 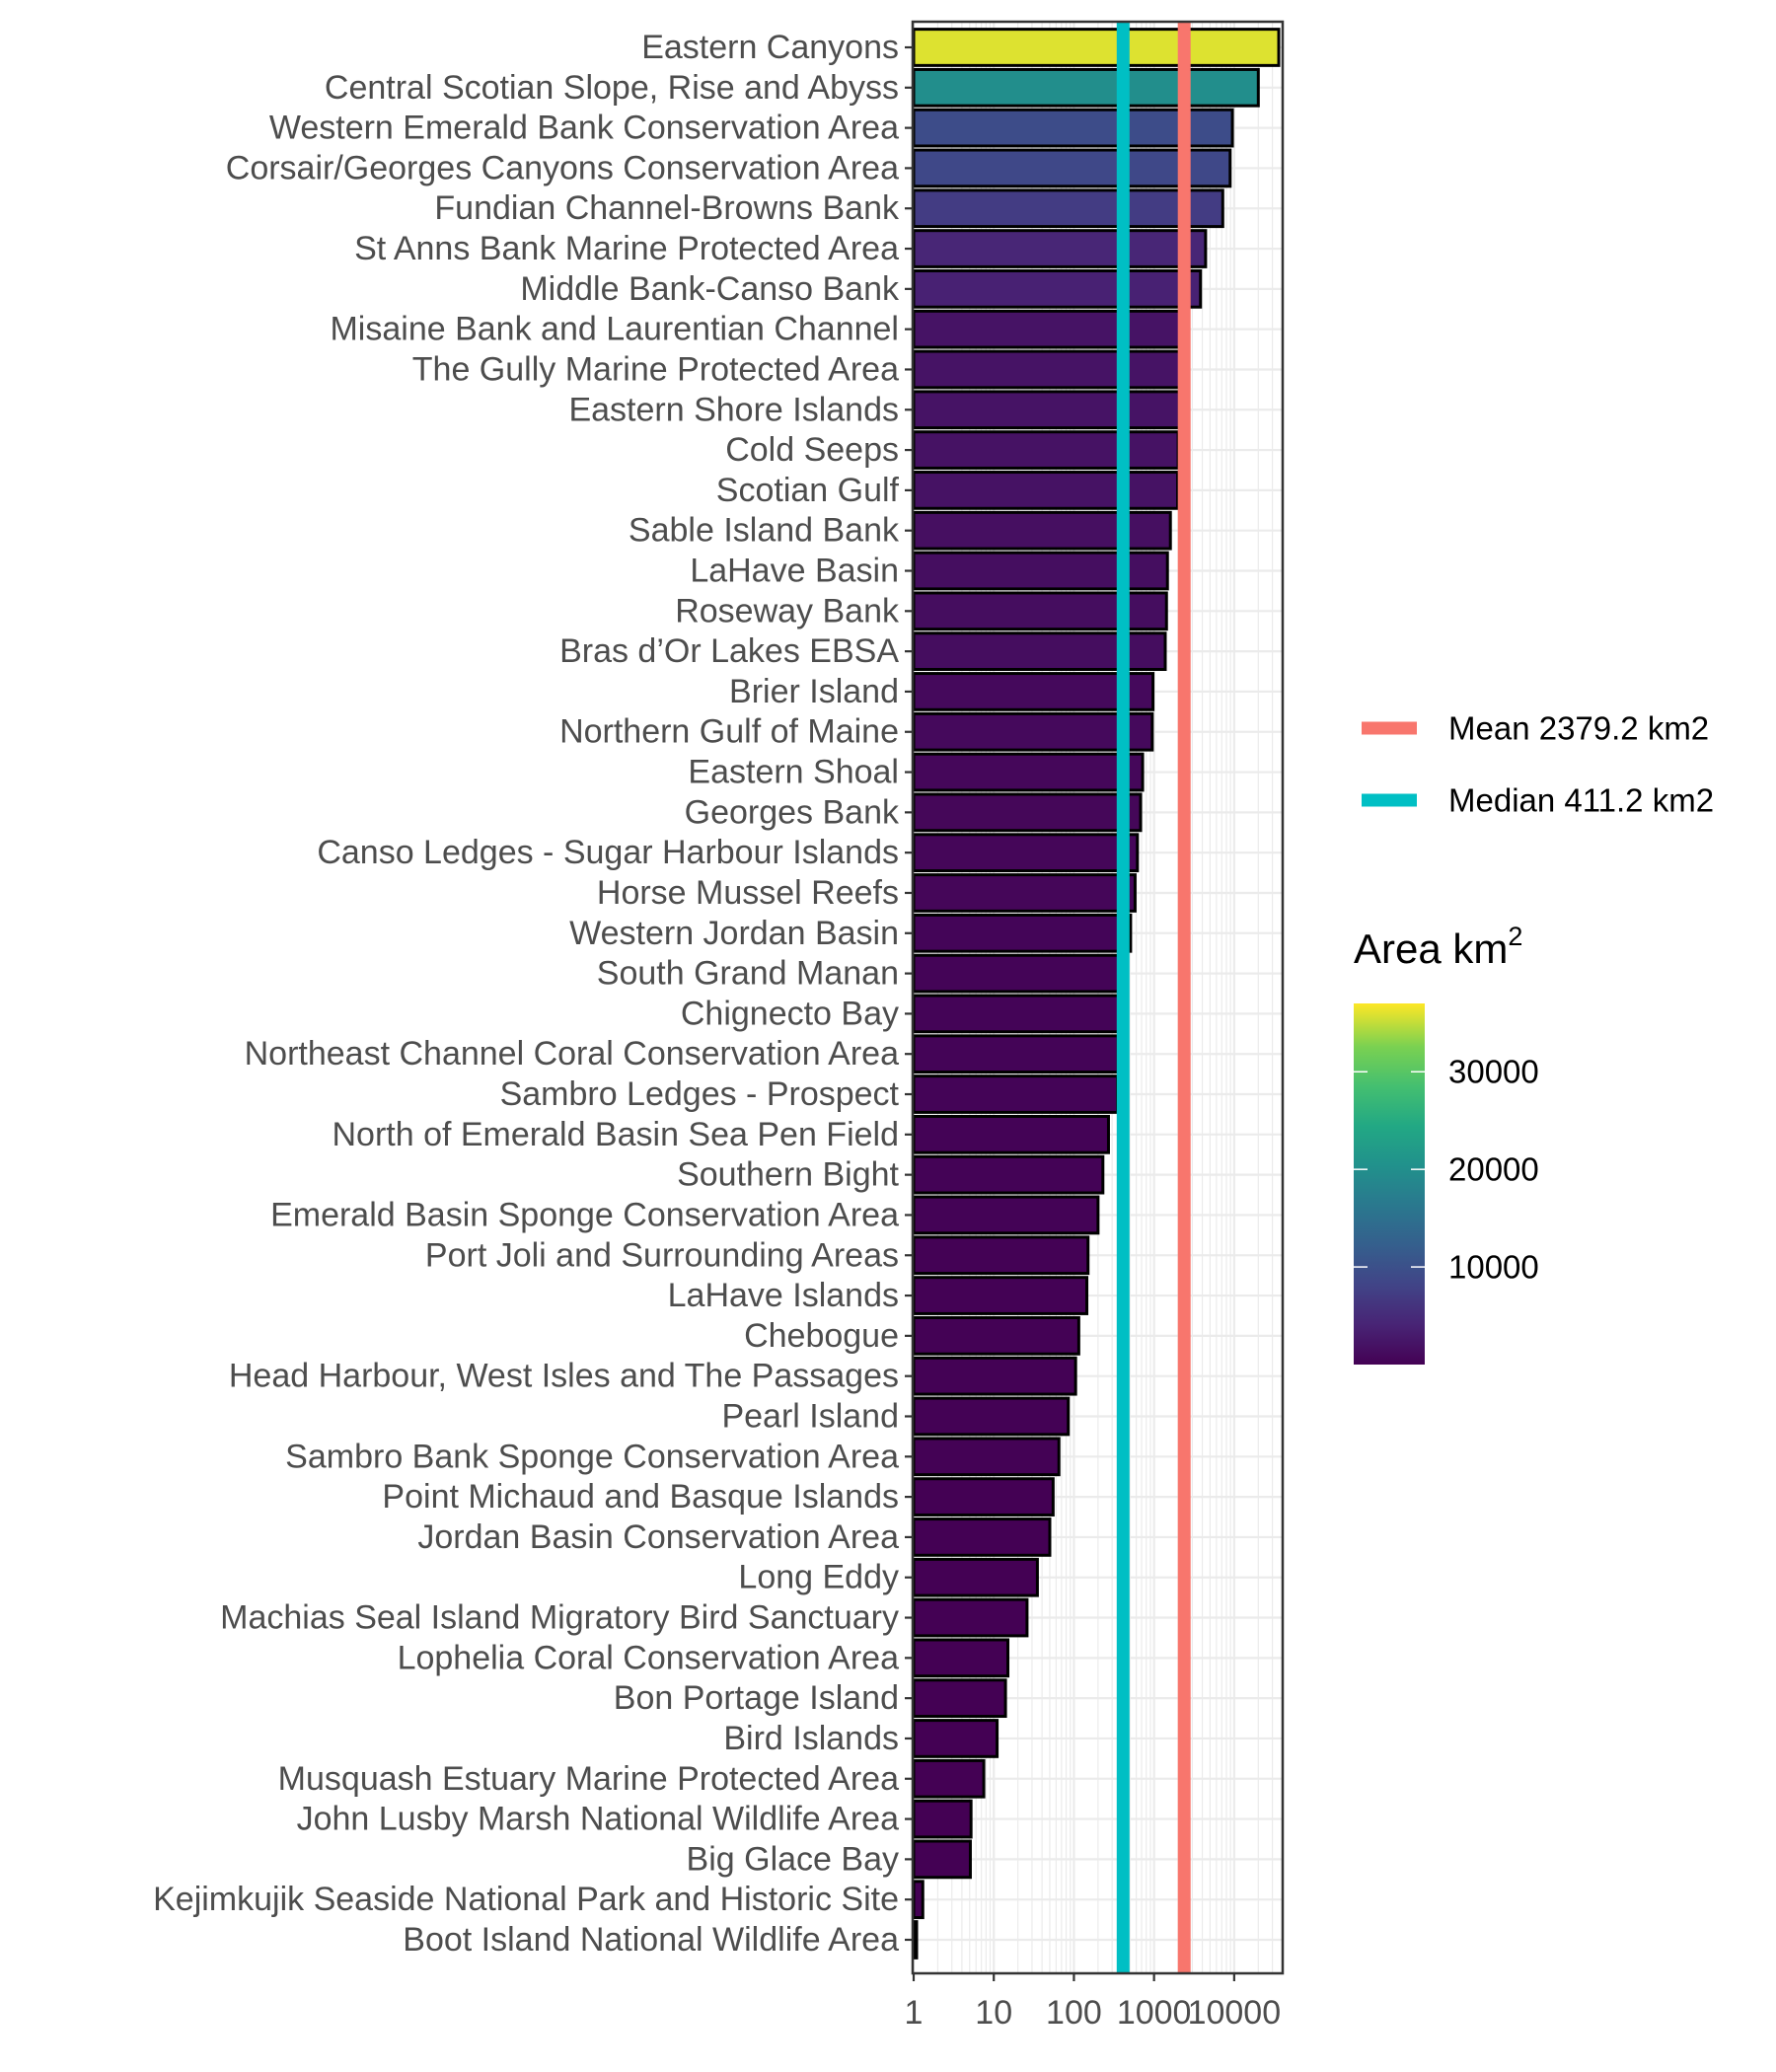 I want to click on category-label: Fundian Channel-Browns Bank, so click(x=667, y=208).